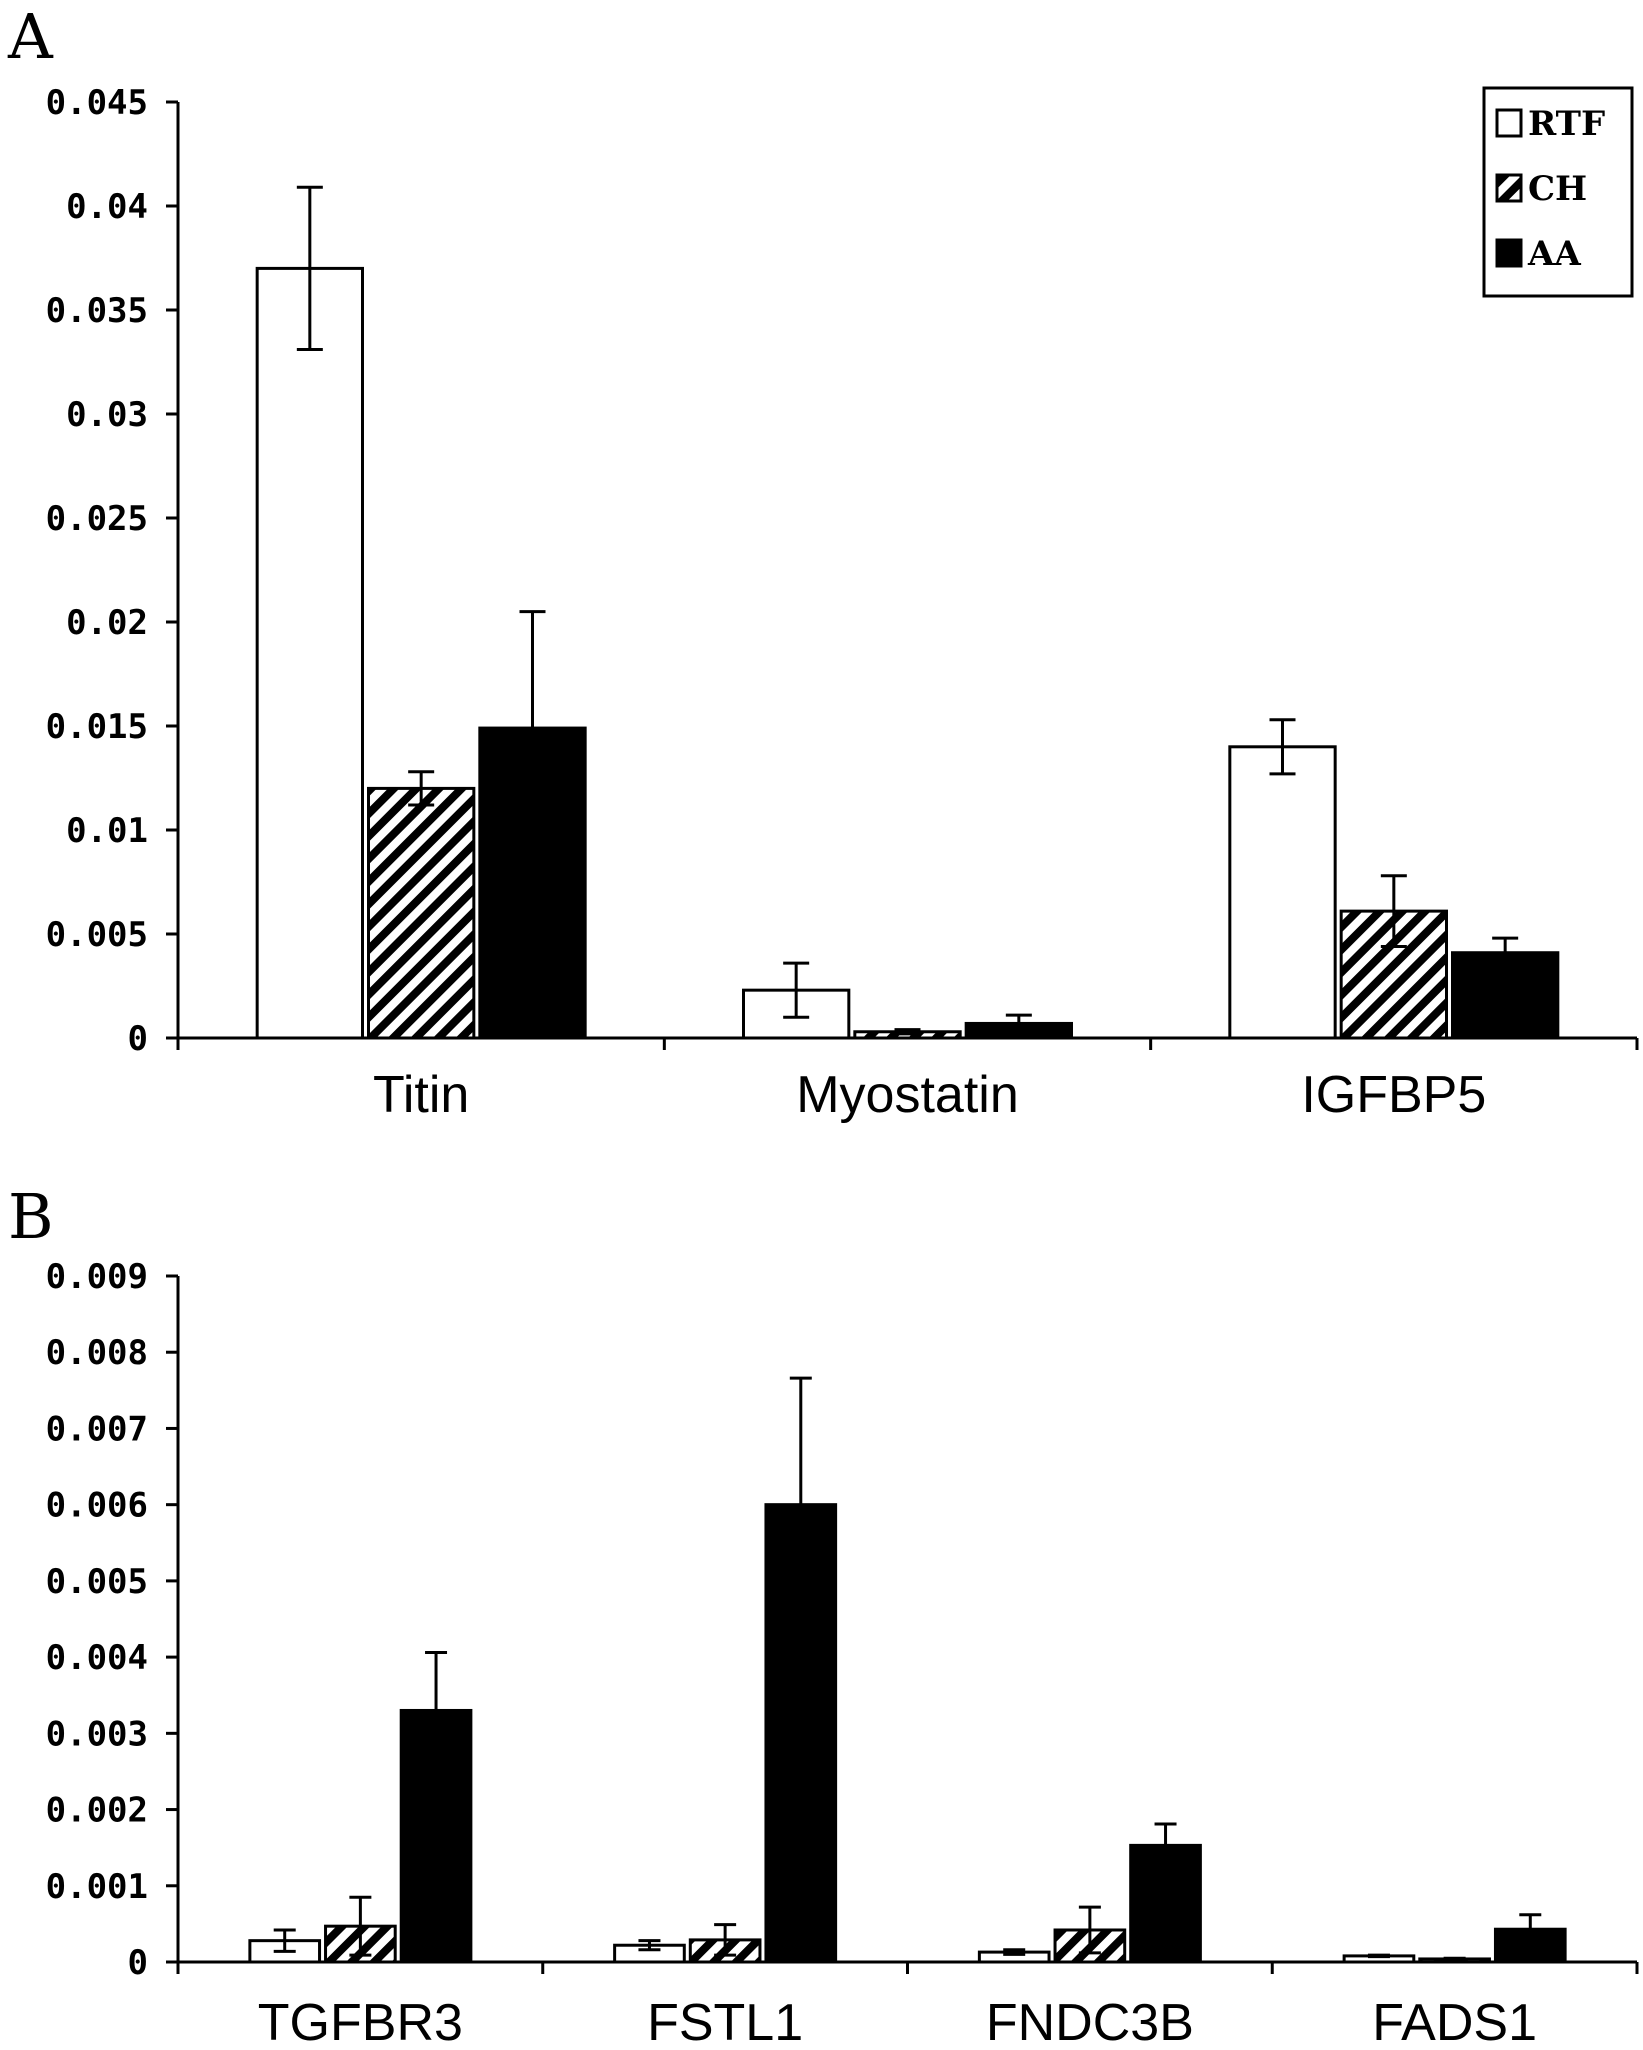  What do you see at coordinates (360, 2022) in the screenshot?
I see `x-category-label: TGFBR3` at bounding box center [360, 2022].